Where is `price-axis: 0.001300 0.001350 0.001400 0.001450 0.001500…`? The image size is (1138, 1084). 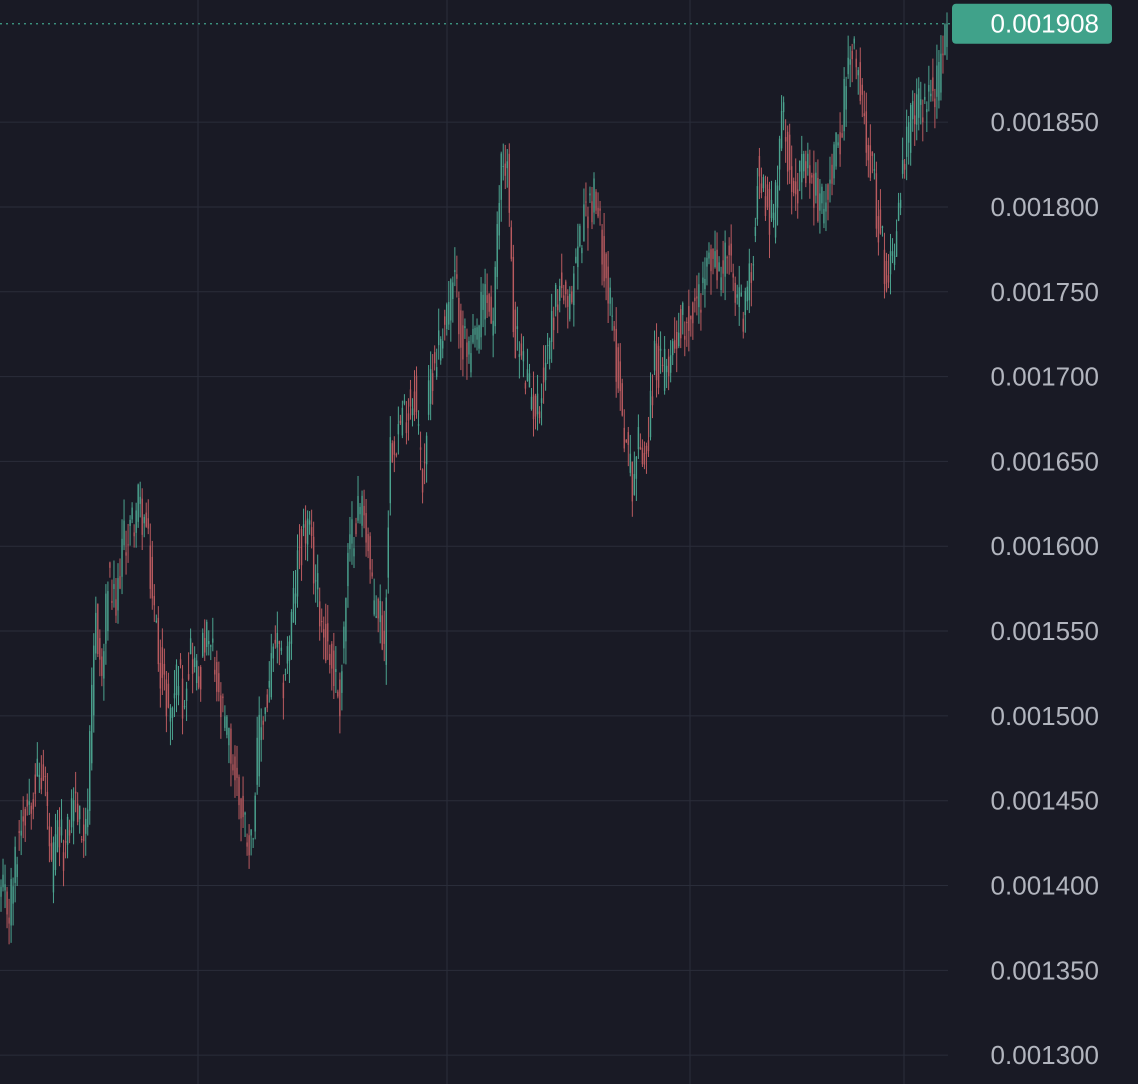 price-axis: 0.001300 0.001350 0.001400 0.001450 0.001500… is located at coordinates (1045, 588).